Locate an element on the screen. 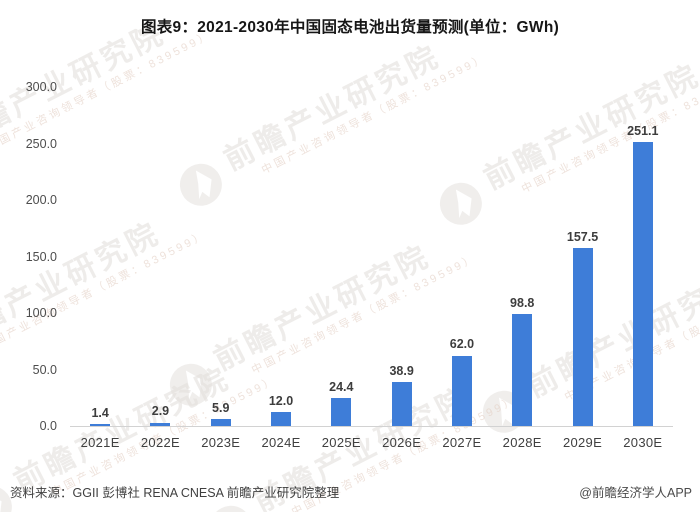 The width and height of the screenshot is (700, 512). x-tick-label: 2026E is located at coordinates (402, 442).